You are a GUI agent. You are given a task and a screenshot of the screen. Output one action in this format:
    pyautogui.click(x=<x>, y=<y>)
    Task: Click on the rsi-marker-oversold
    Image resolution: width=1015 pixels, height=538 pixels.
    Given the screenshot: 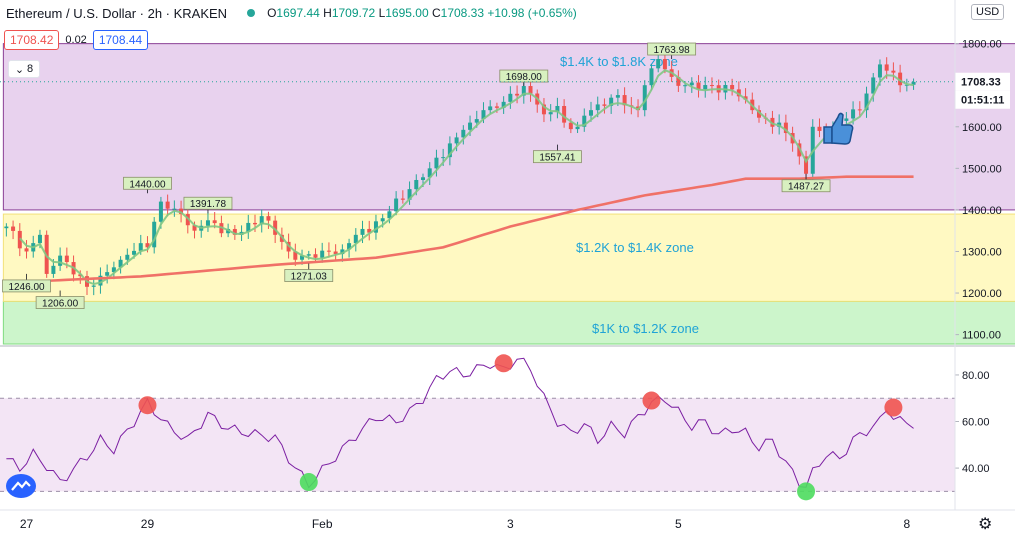 What is the action you would take?
    pyautogui.click(x=308, y=482)
    